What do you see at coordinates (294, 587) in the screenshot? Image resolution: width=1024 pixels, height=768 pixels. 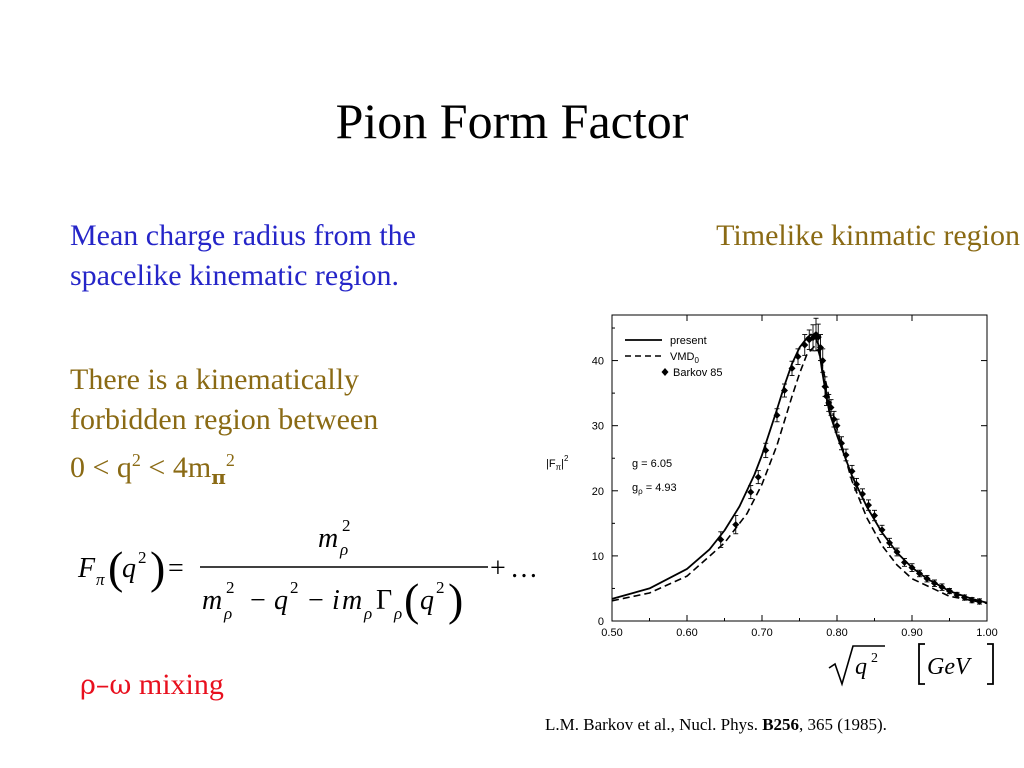 I see `denom-q-exp: 2` at bounding box center [294, 587].